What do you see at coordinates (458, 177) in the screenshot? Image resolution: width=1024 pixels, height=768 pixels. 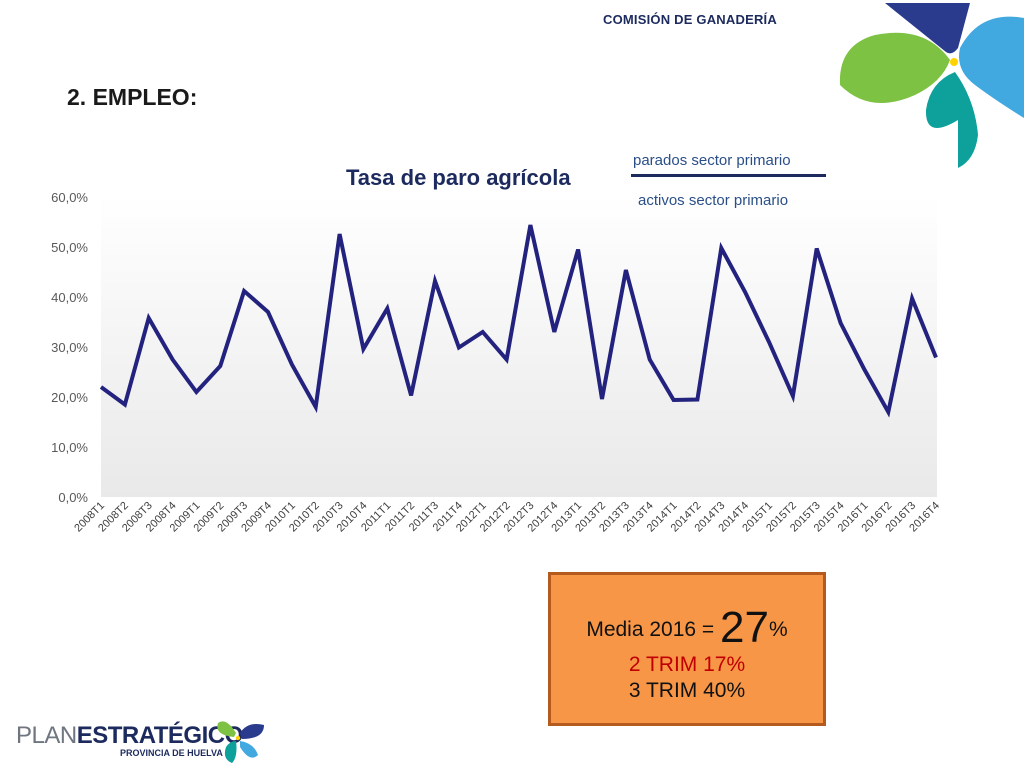 I see `chart-title: Tasa de paro agrícola` at bounding box center [458, 177].